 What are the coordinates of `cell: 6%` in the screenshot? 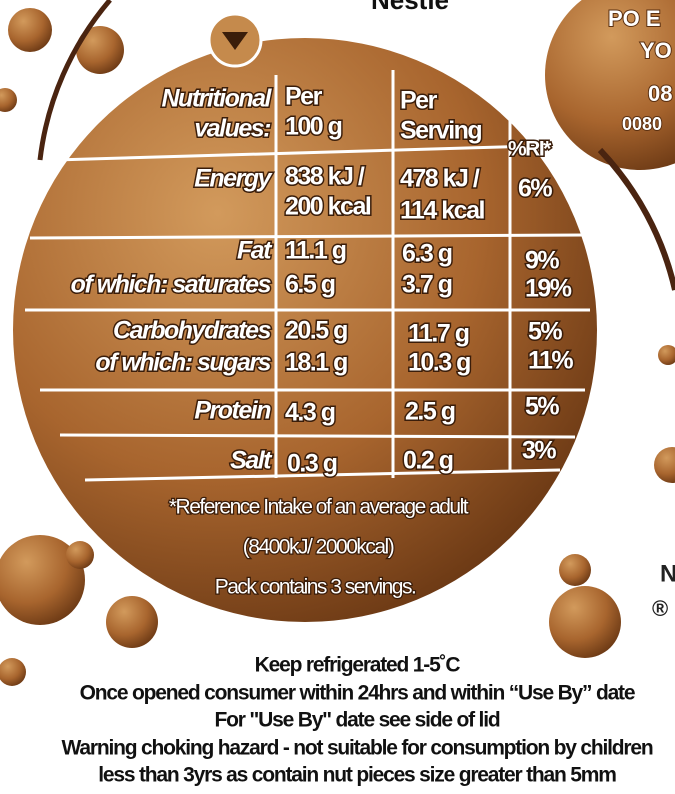 It's located at (535, 189).